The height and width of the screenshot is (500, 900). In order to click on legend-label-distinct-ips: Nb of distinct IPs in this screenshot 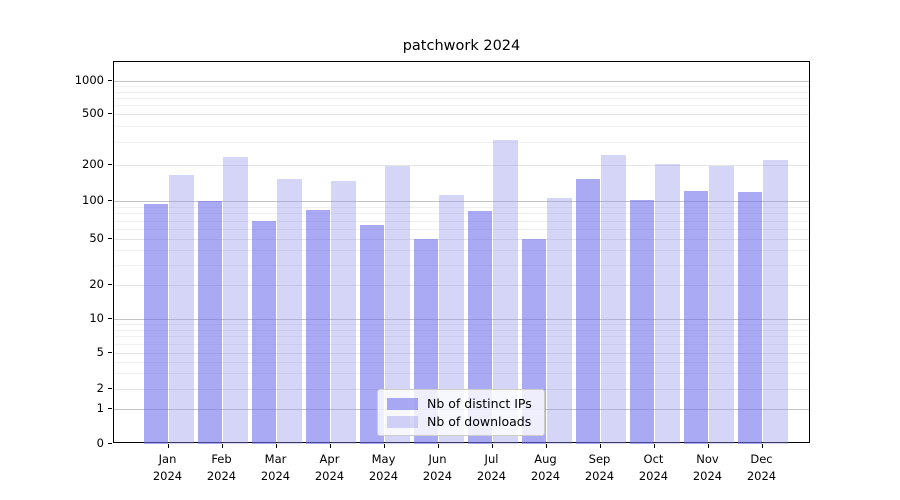, I will do `click(479, 403)`.